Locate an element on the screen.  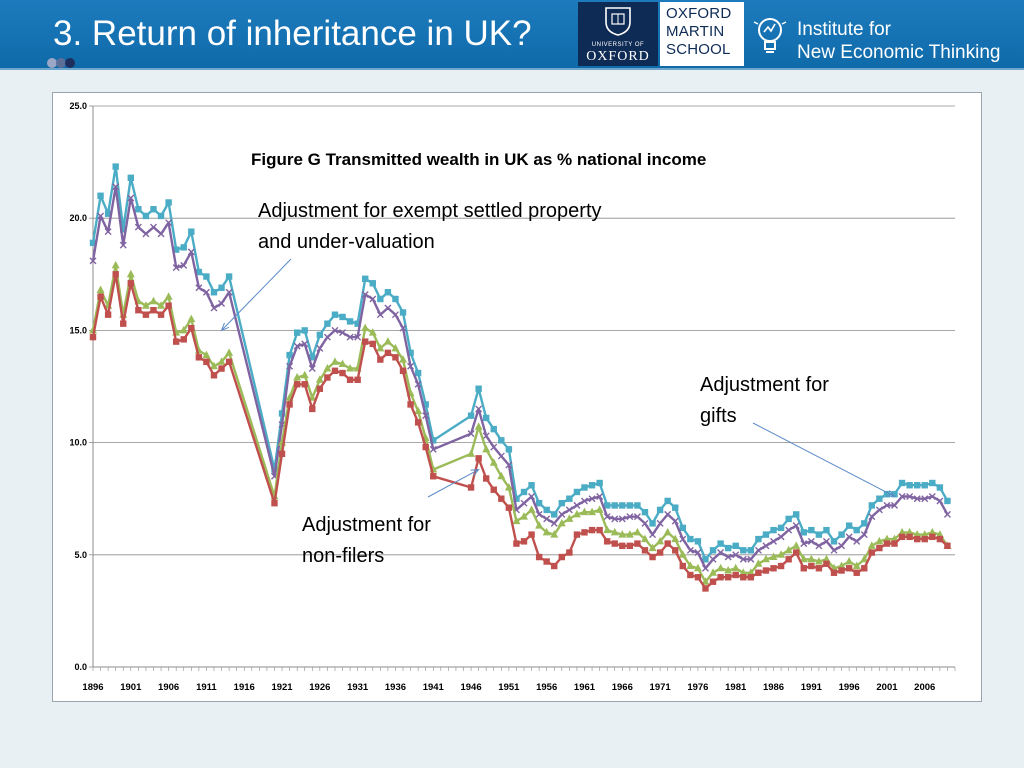
x-tick-label: 1926 is located at coordinates (319, 687).